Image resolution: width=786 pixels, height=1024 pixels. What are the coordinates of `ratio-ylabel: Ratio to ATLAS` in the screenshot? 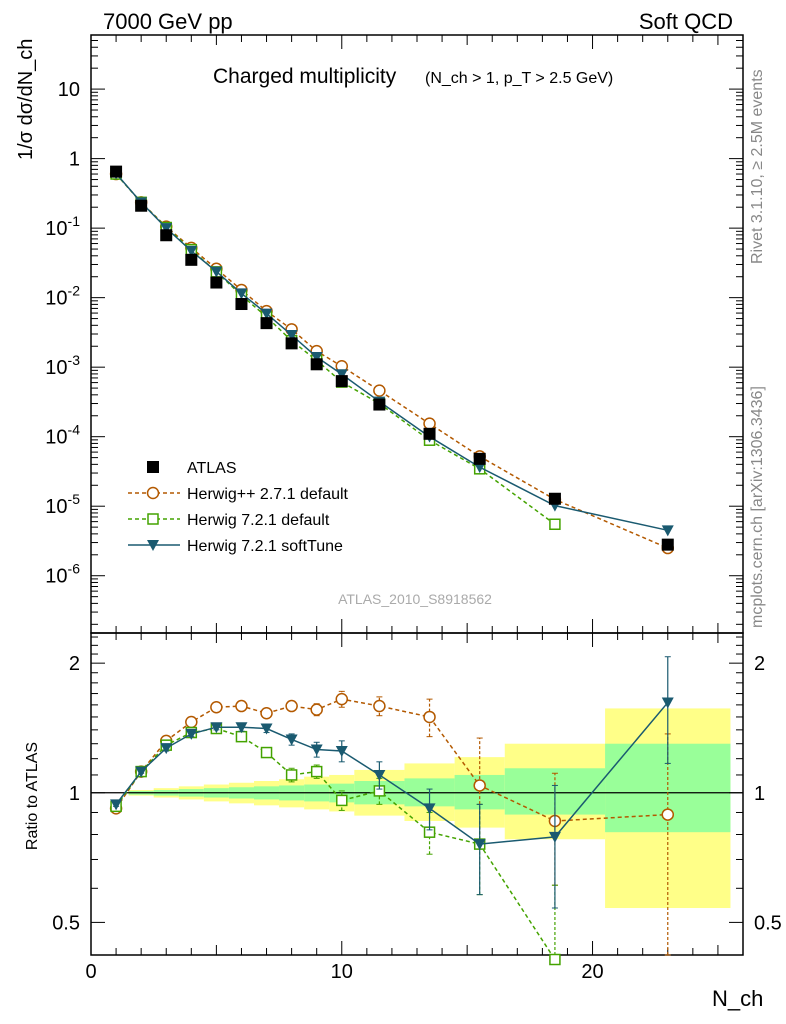 It's located at (32, 796).